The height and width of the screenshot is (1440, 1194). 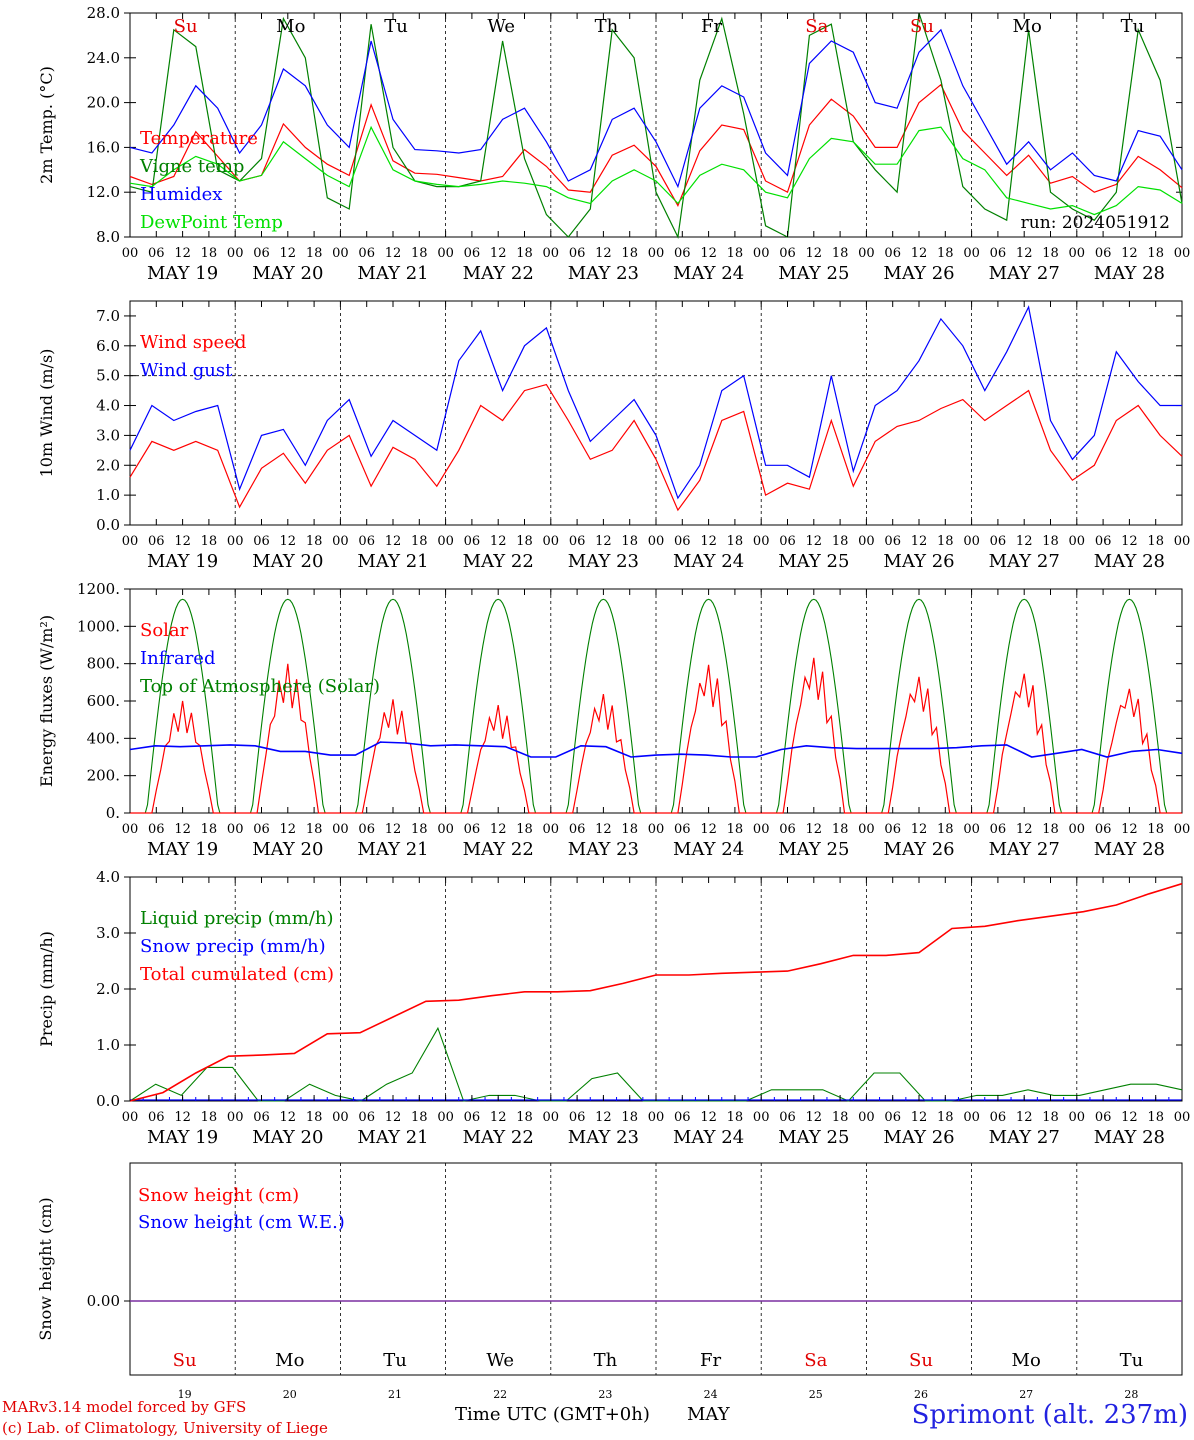 I want to click on date-label: MAY 28, so click(x=1129, y=561).